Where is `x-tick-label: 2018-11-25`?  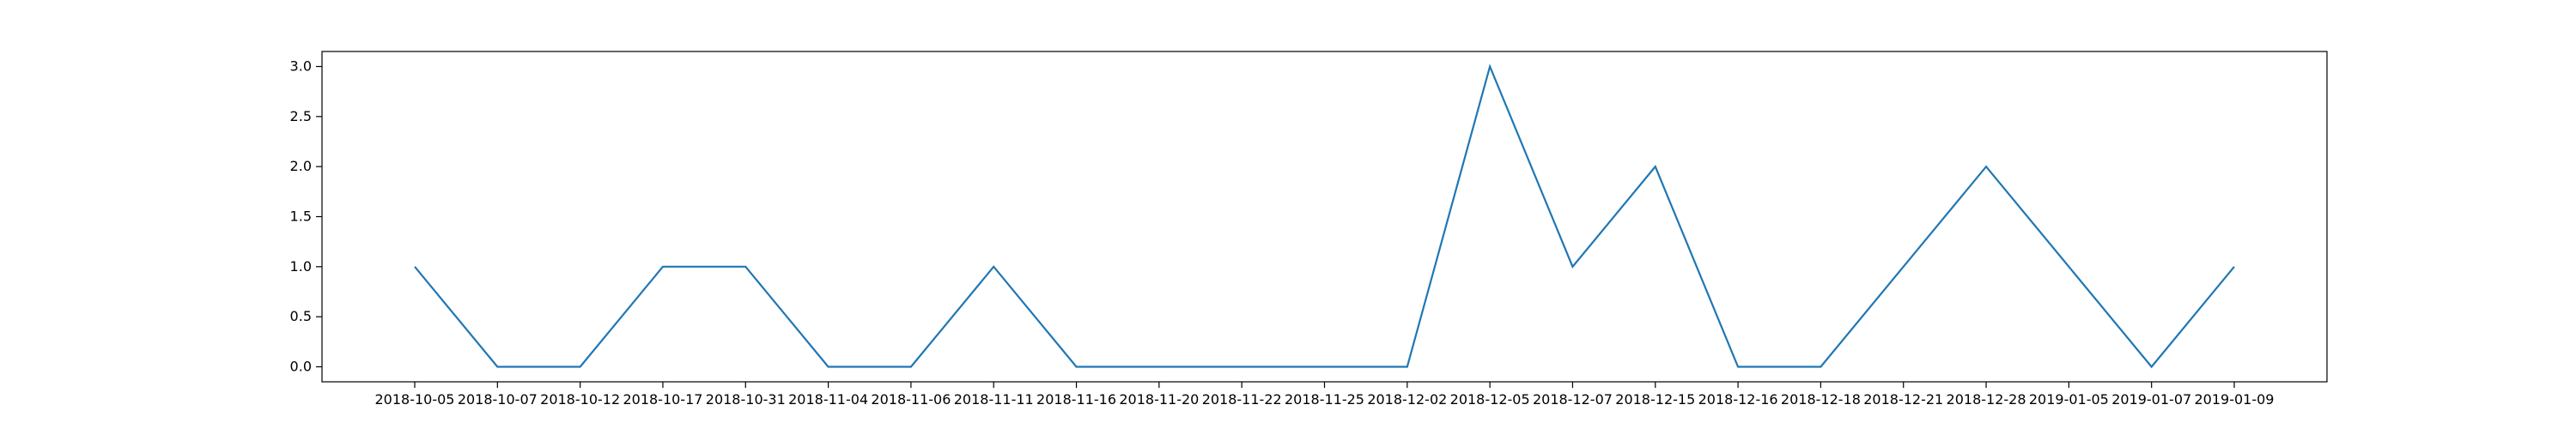
x-tick-label: 2018-11-25 is located at coordinates (1324, 399).